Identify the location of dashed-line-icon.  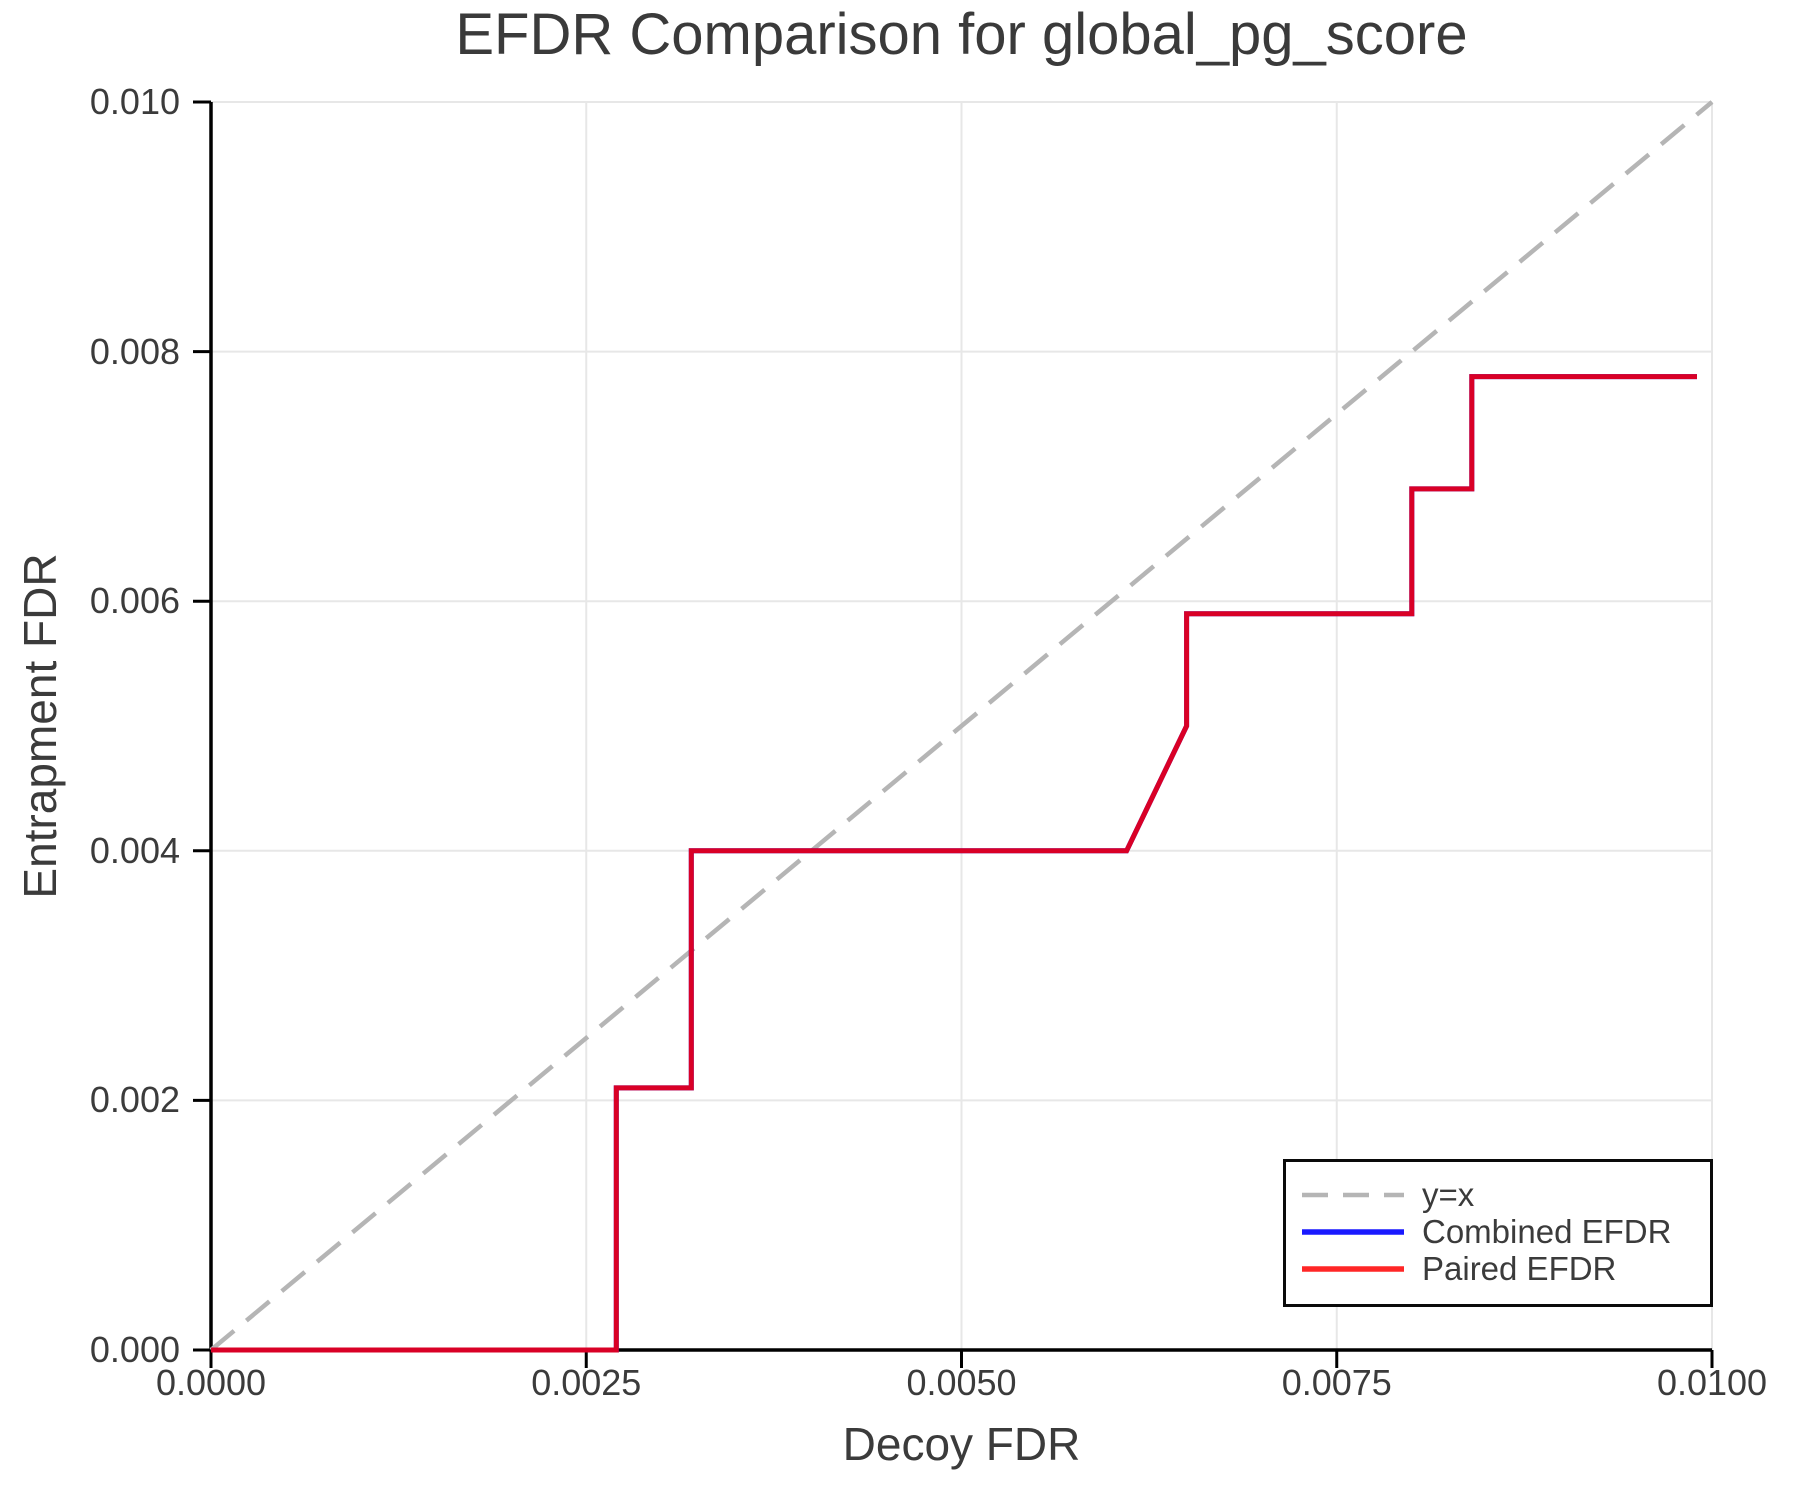
(1353, 1194).